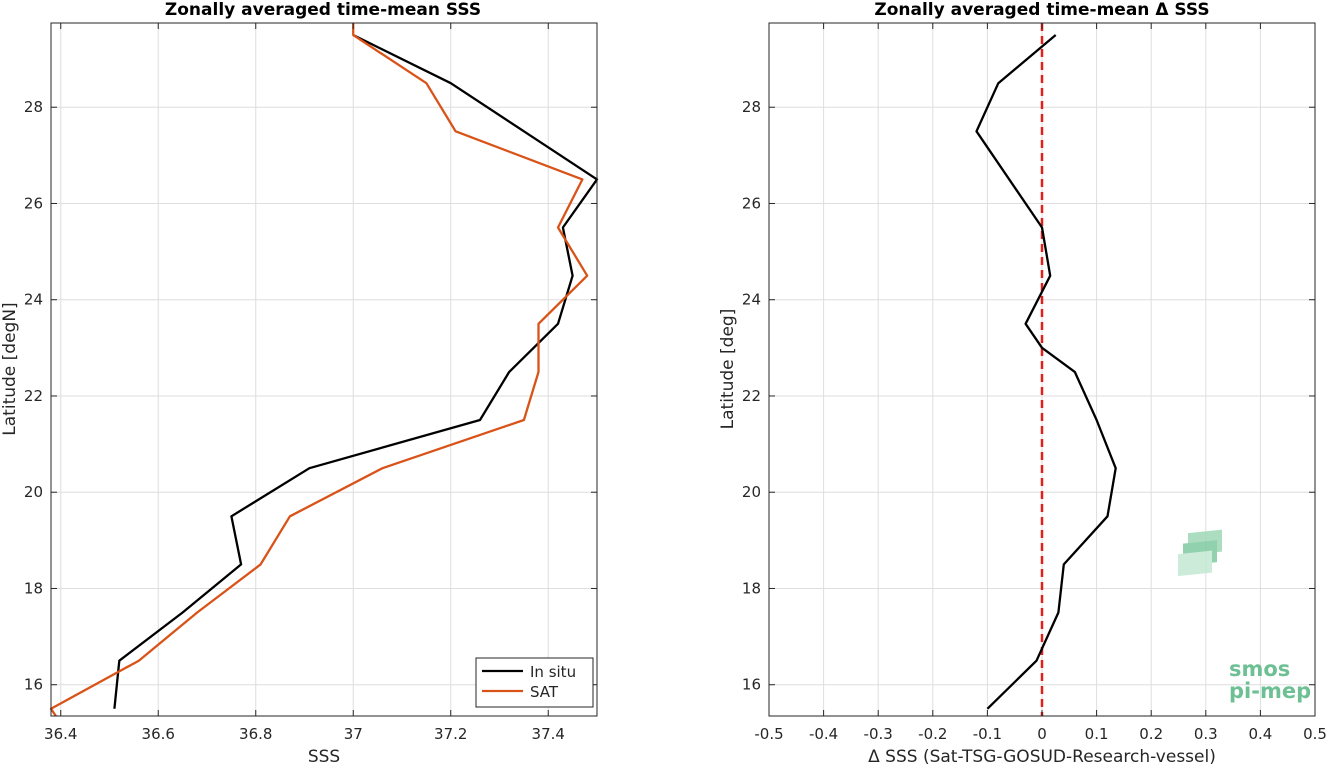 The width and height of the screenshot is (1327, 765). What do you see at coordinates (1200, 553) in the screenshot?
I see `logo-icon` at bounding box center [1200, 553].